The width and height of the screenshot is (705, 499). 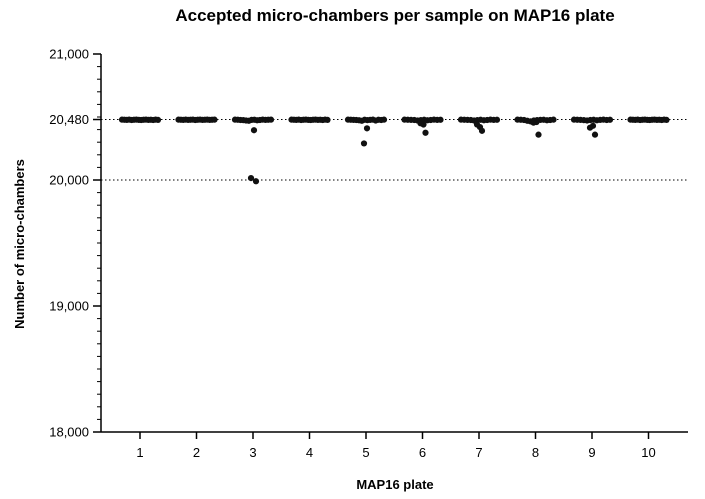 I want to click on x-tick-label: 9, so click(x=591, y=452).